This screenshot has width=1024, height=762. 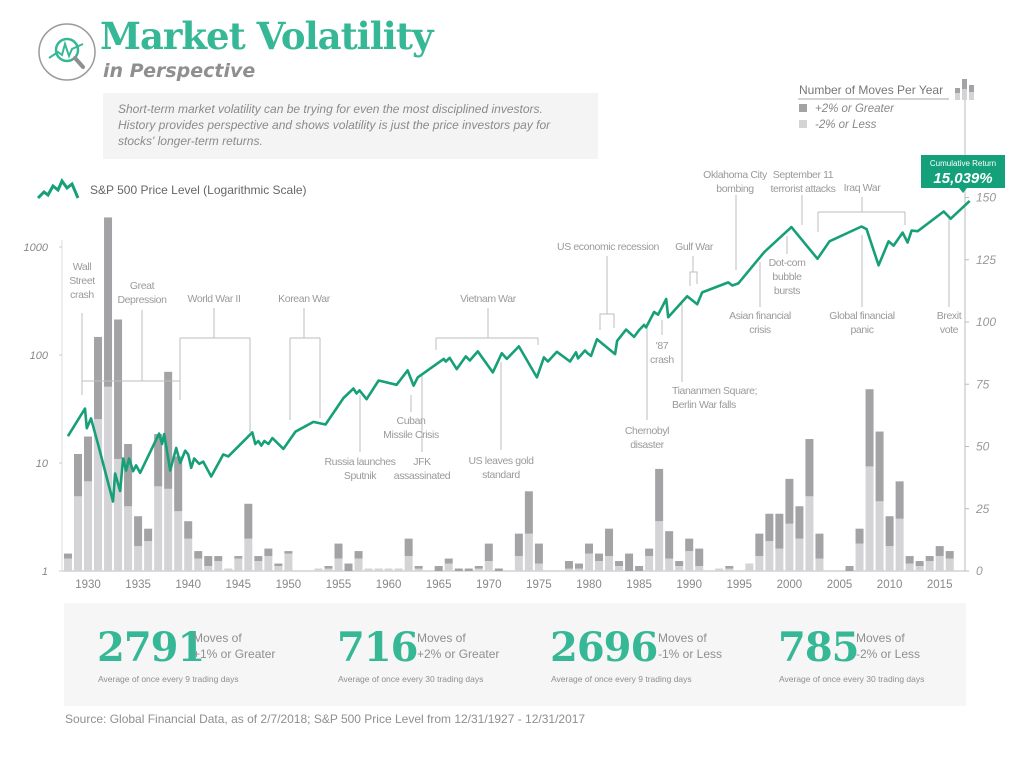 I want to click on bar-minus2-2002, so click(x=809, y=533).